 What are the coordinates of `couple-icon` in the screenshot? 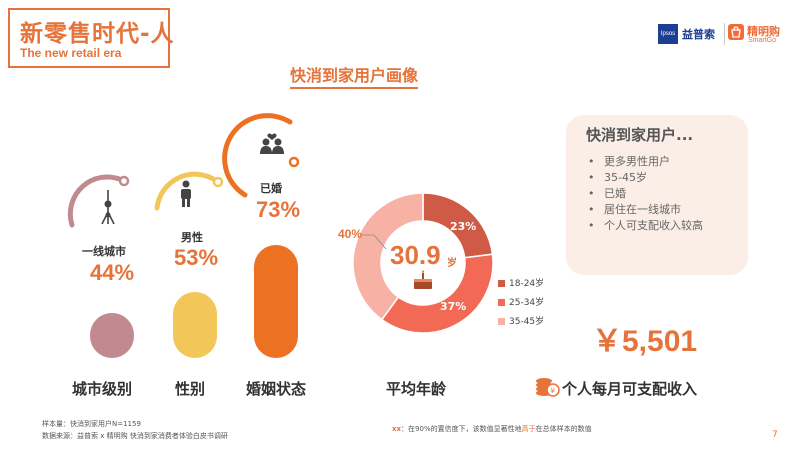 It's located at (272, 143).